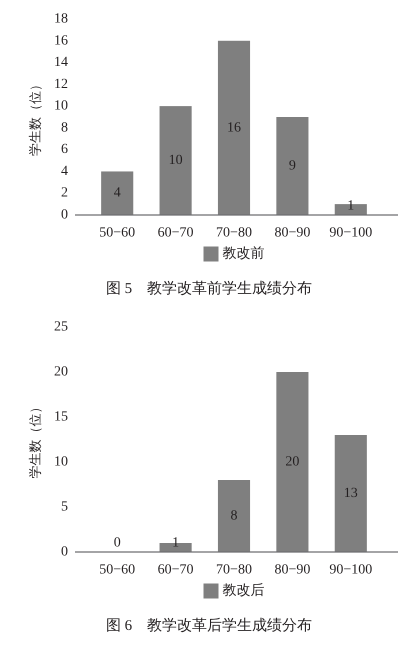 Image resolution: width=418 pixels, height=648 pixels. Describe the element at coordinates (64, 150) in the screenshot. I see `y-tick-label: 6` at that location.